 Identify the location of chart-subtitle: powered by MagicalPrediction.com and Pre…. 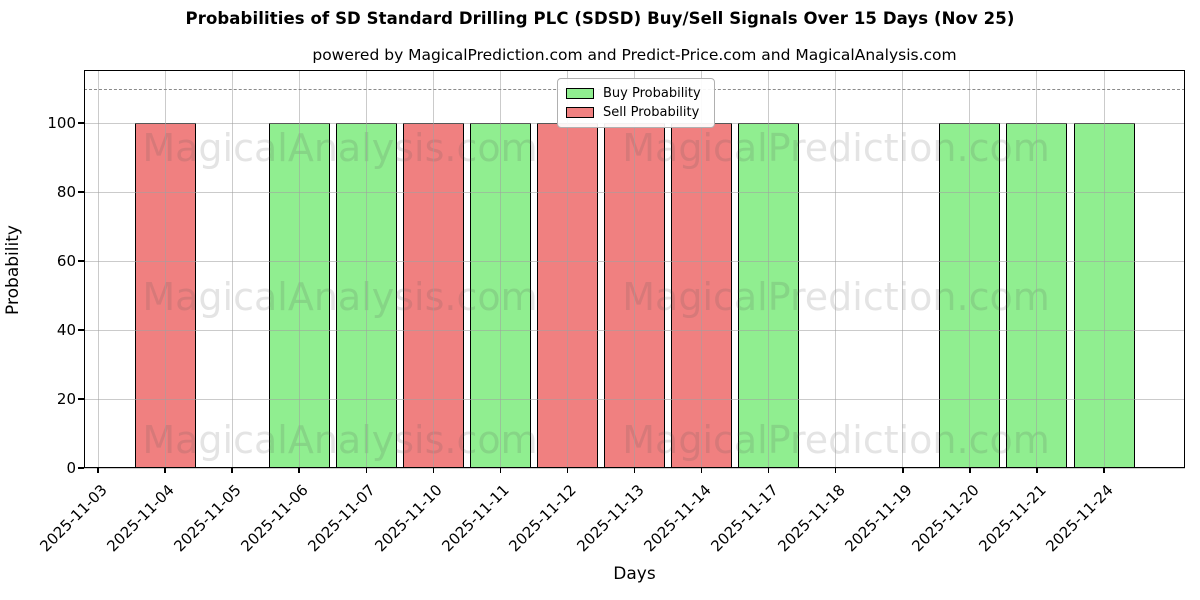
(634, 55).